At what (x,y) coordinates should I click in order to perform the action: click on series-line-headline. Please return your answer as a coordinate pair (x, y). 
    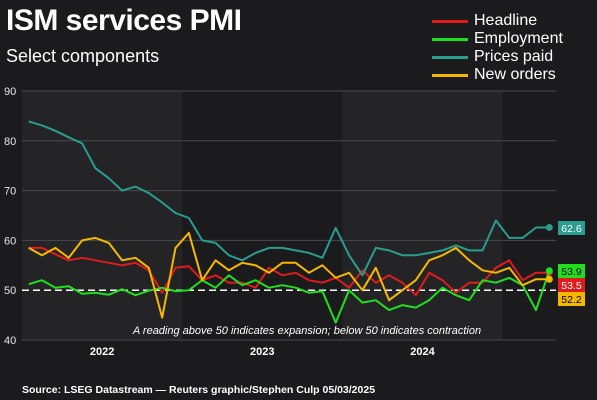
    Looking at the image, I should click on (289, 271).